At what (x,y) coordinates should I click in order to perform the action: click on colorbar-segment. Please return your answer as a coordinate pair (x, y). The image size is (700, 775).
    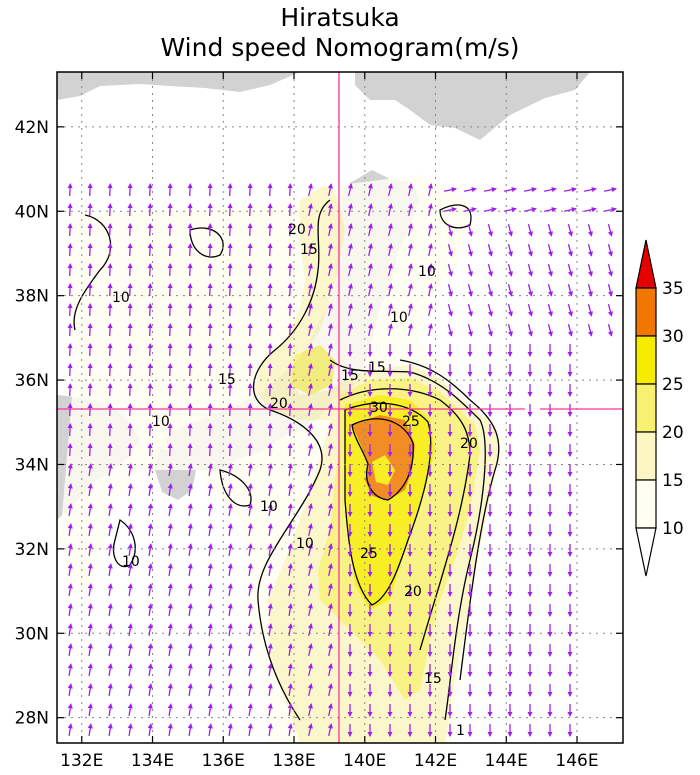
    Looking at the image, I should click on (646, 408).